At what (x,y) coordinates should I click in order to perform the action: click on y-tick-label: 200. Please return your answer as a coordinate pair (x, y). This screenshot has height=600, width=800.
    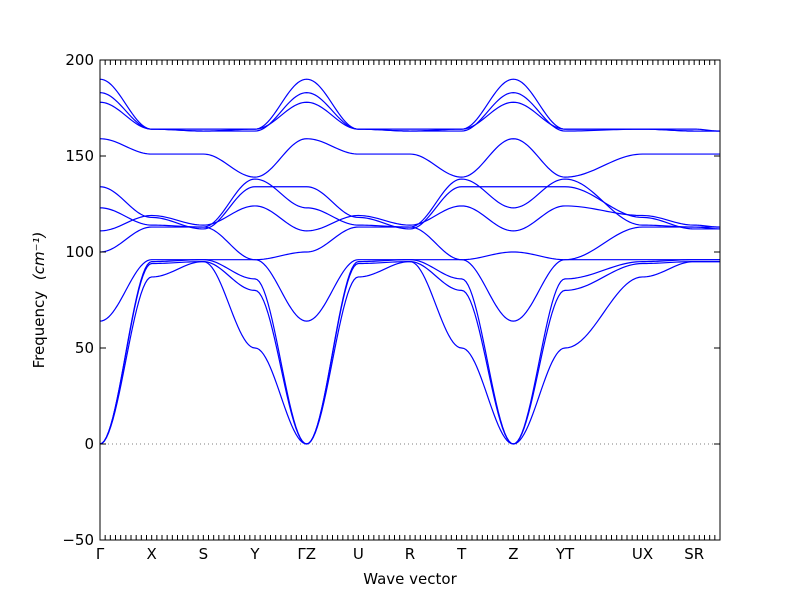
    Looking at the image, I should click on (79, 60).